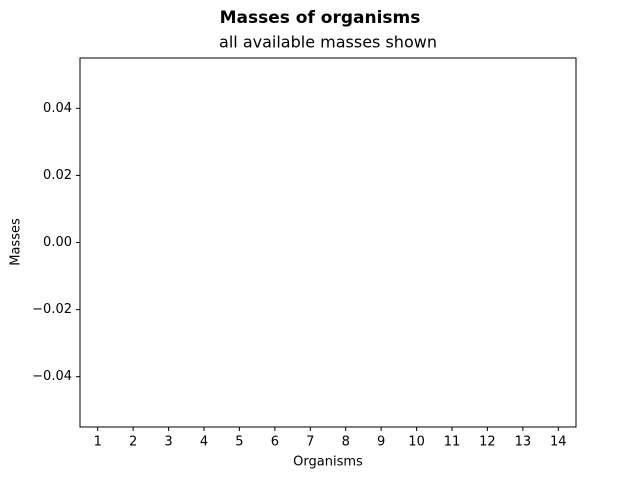 Image resolution: width=640 pixels, height=480 pixels. What do you see at coordinates (52, 376) in the screenshot?
I see `y-tick-label: −0.04` at bounding box center [52, 376].